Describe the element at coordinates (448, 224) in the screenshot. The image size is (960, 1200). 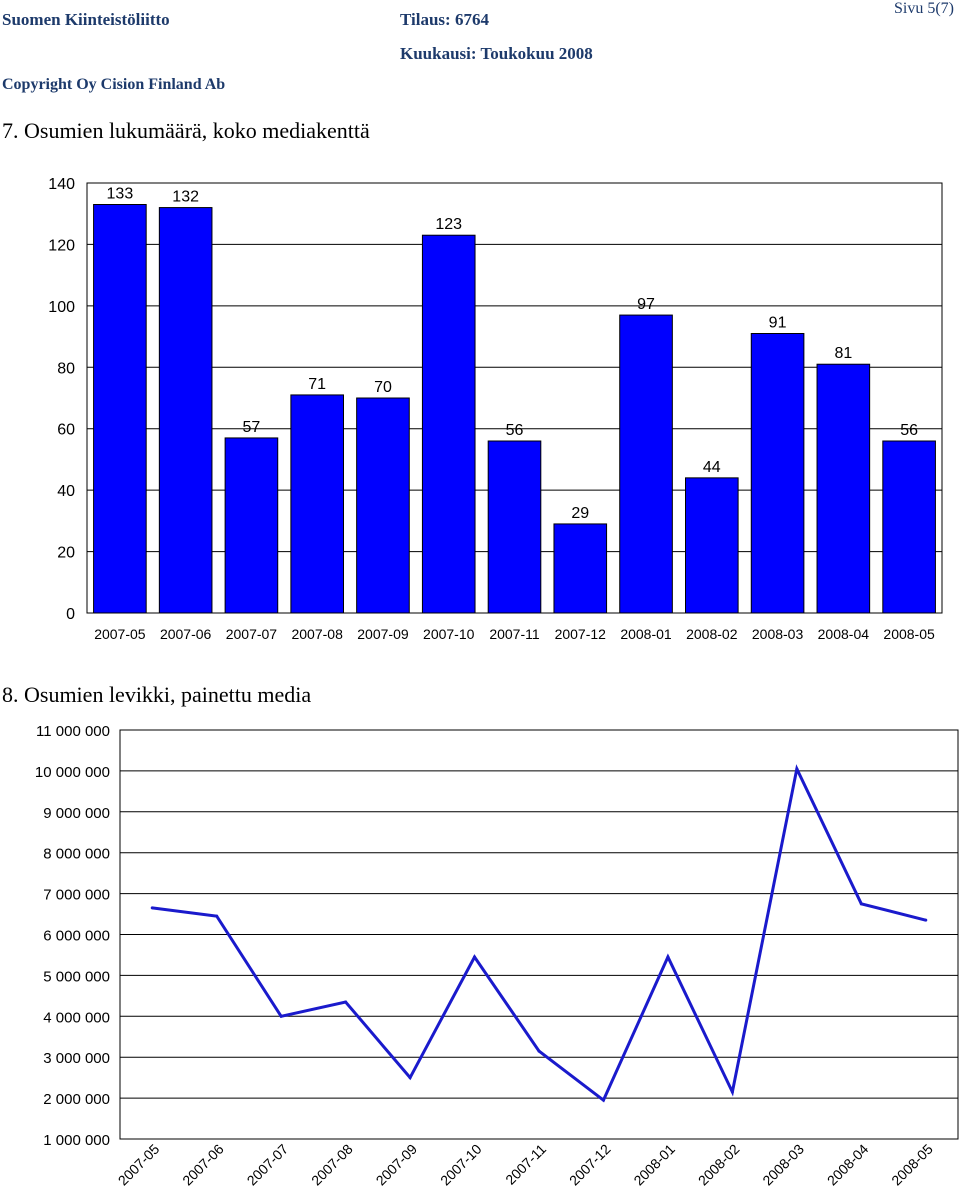
I see `bar-value-label: 123` at that location.